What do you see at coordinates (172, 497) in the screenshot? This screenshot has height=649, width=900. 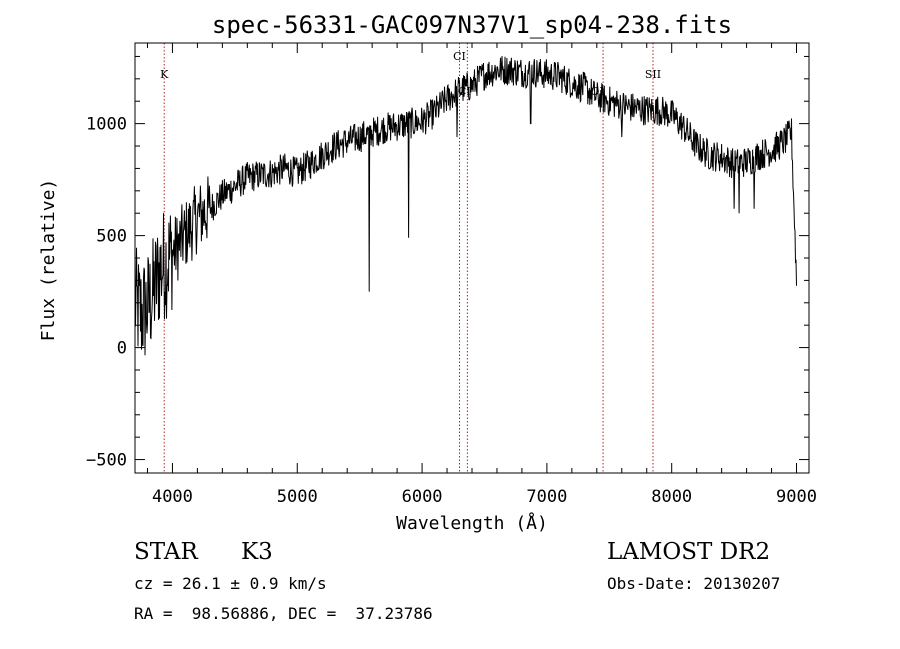 I see `x-tick-label: 4000` at bounding box center [172, 497].